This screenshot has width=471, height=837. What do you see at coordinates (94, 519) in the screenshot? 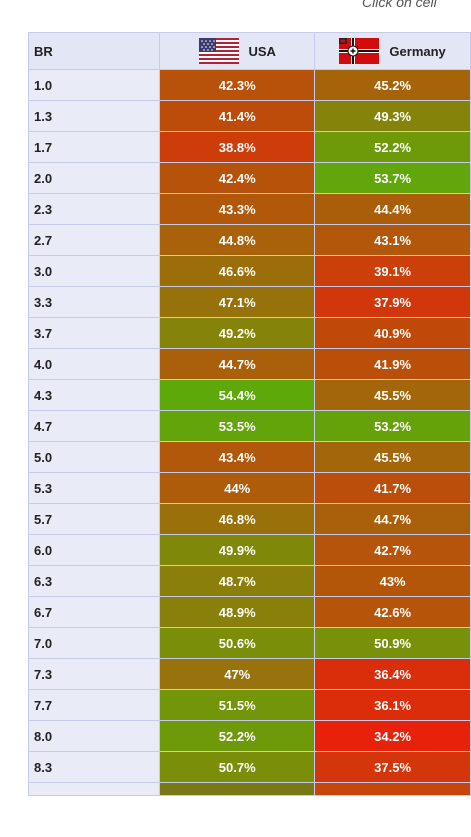
I see `br-cell: 5.7` at bounding box center [94, 519].